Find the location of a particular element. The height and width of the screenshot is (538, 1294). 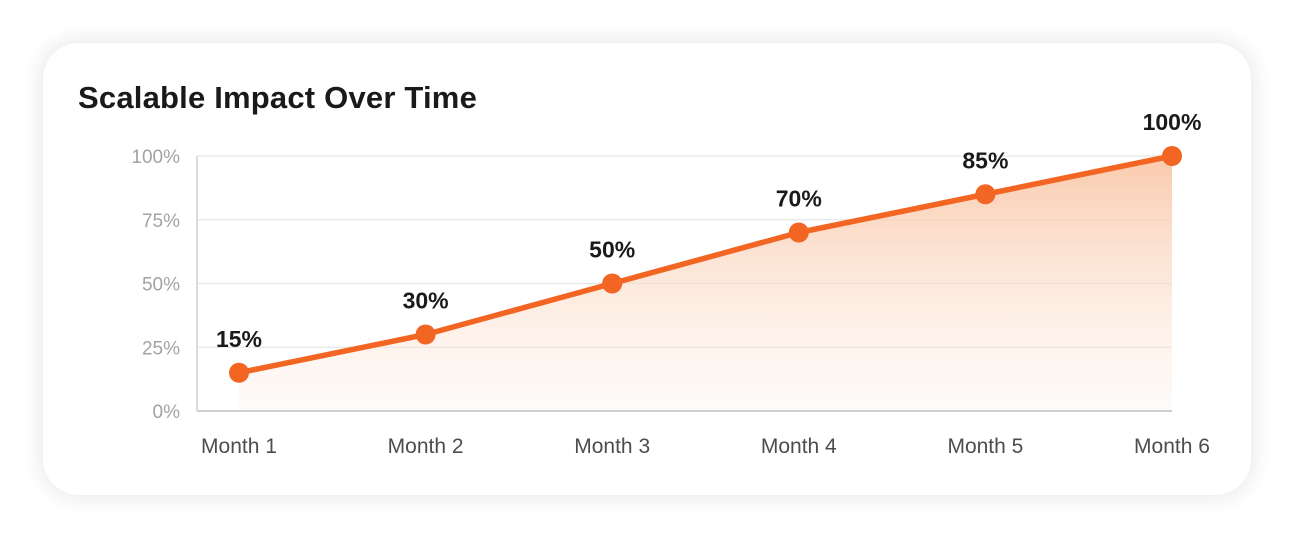

y-tick-label: 0% is located at coordinates (167, 412).